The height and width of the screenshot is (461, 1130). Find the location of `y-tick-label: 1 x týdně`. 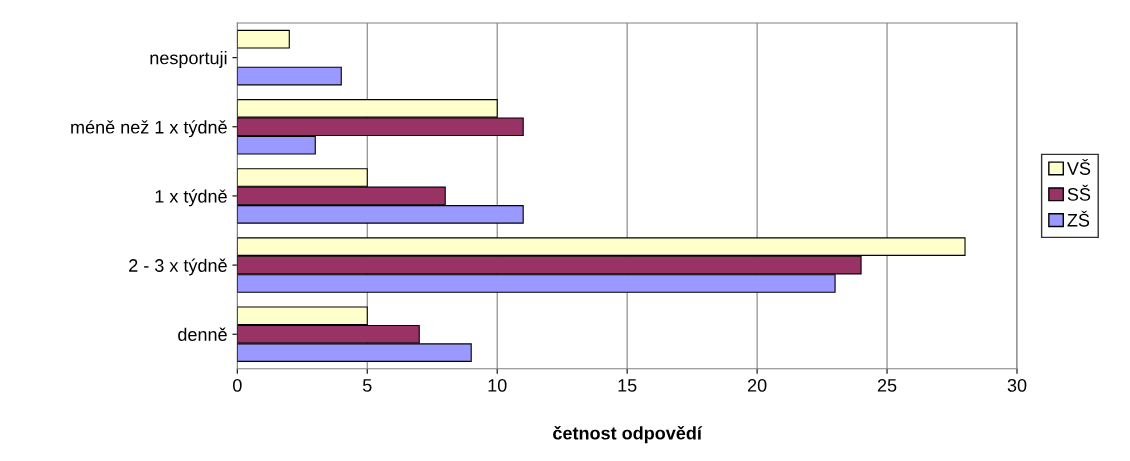

y-tick-label: 1 x týdně is located at coordinates (191, 198).